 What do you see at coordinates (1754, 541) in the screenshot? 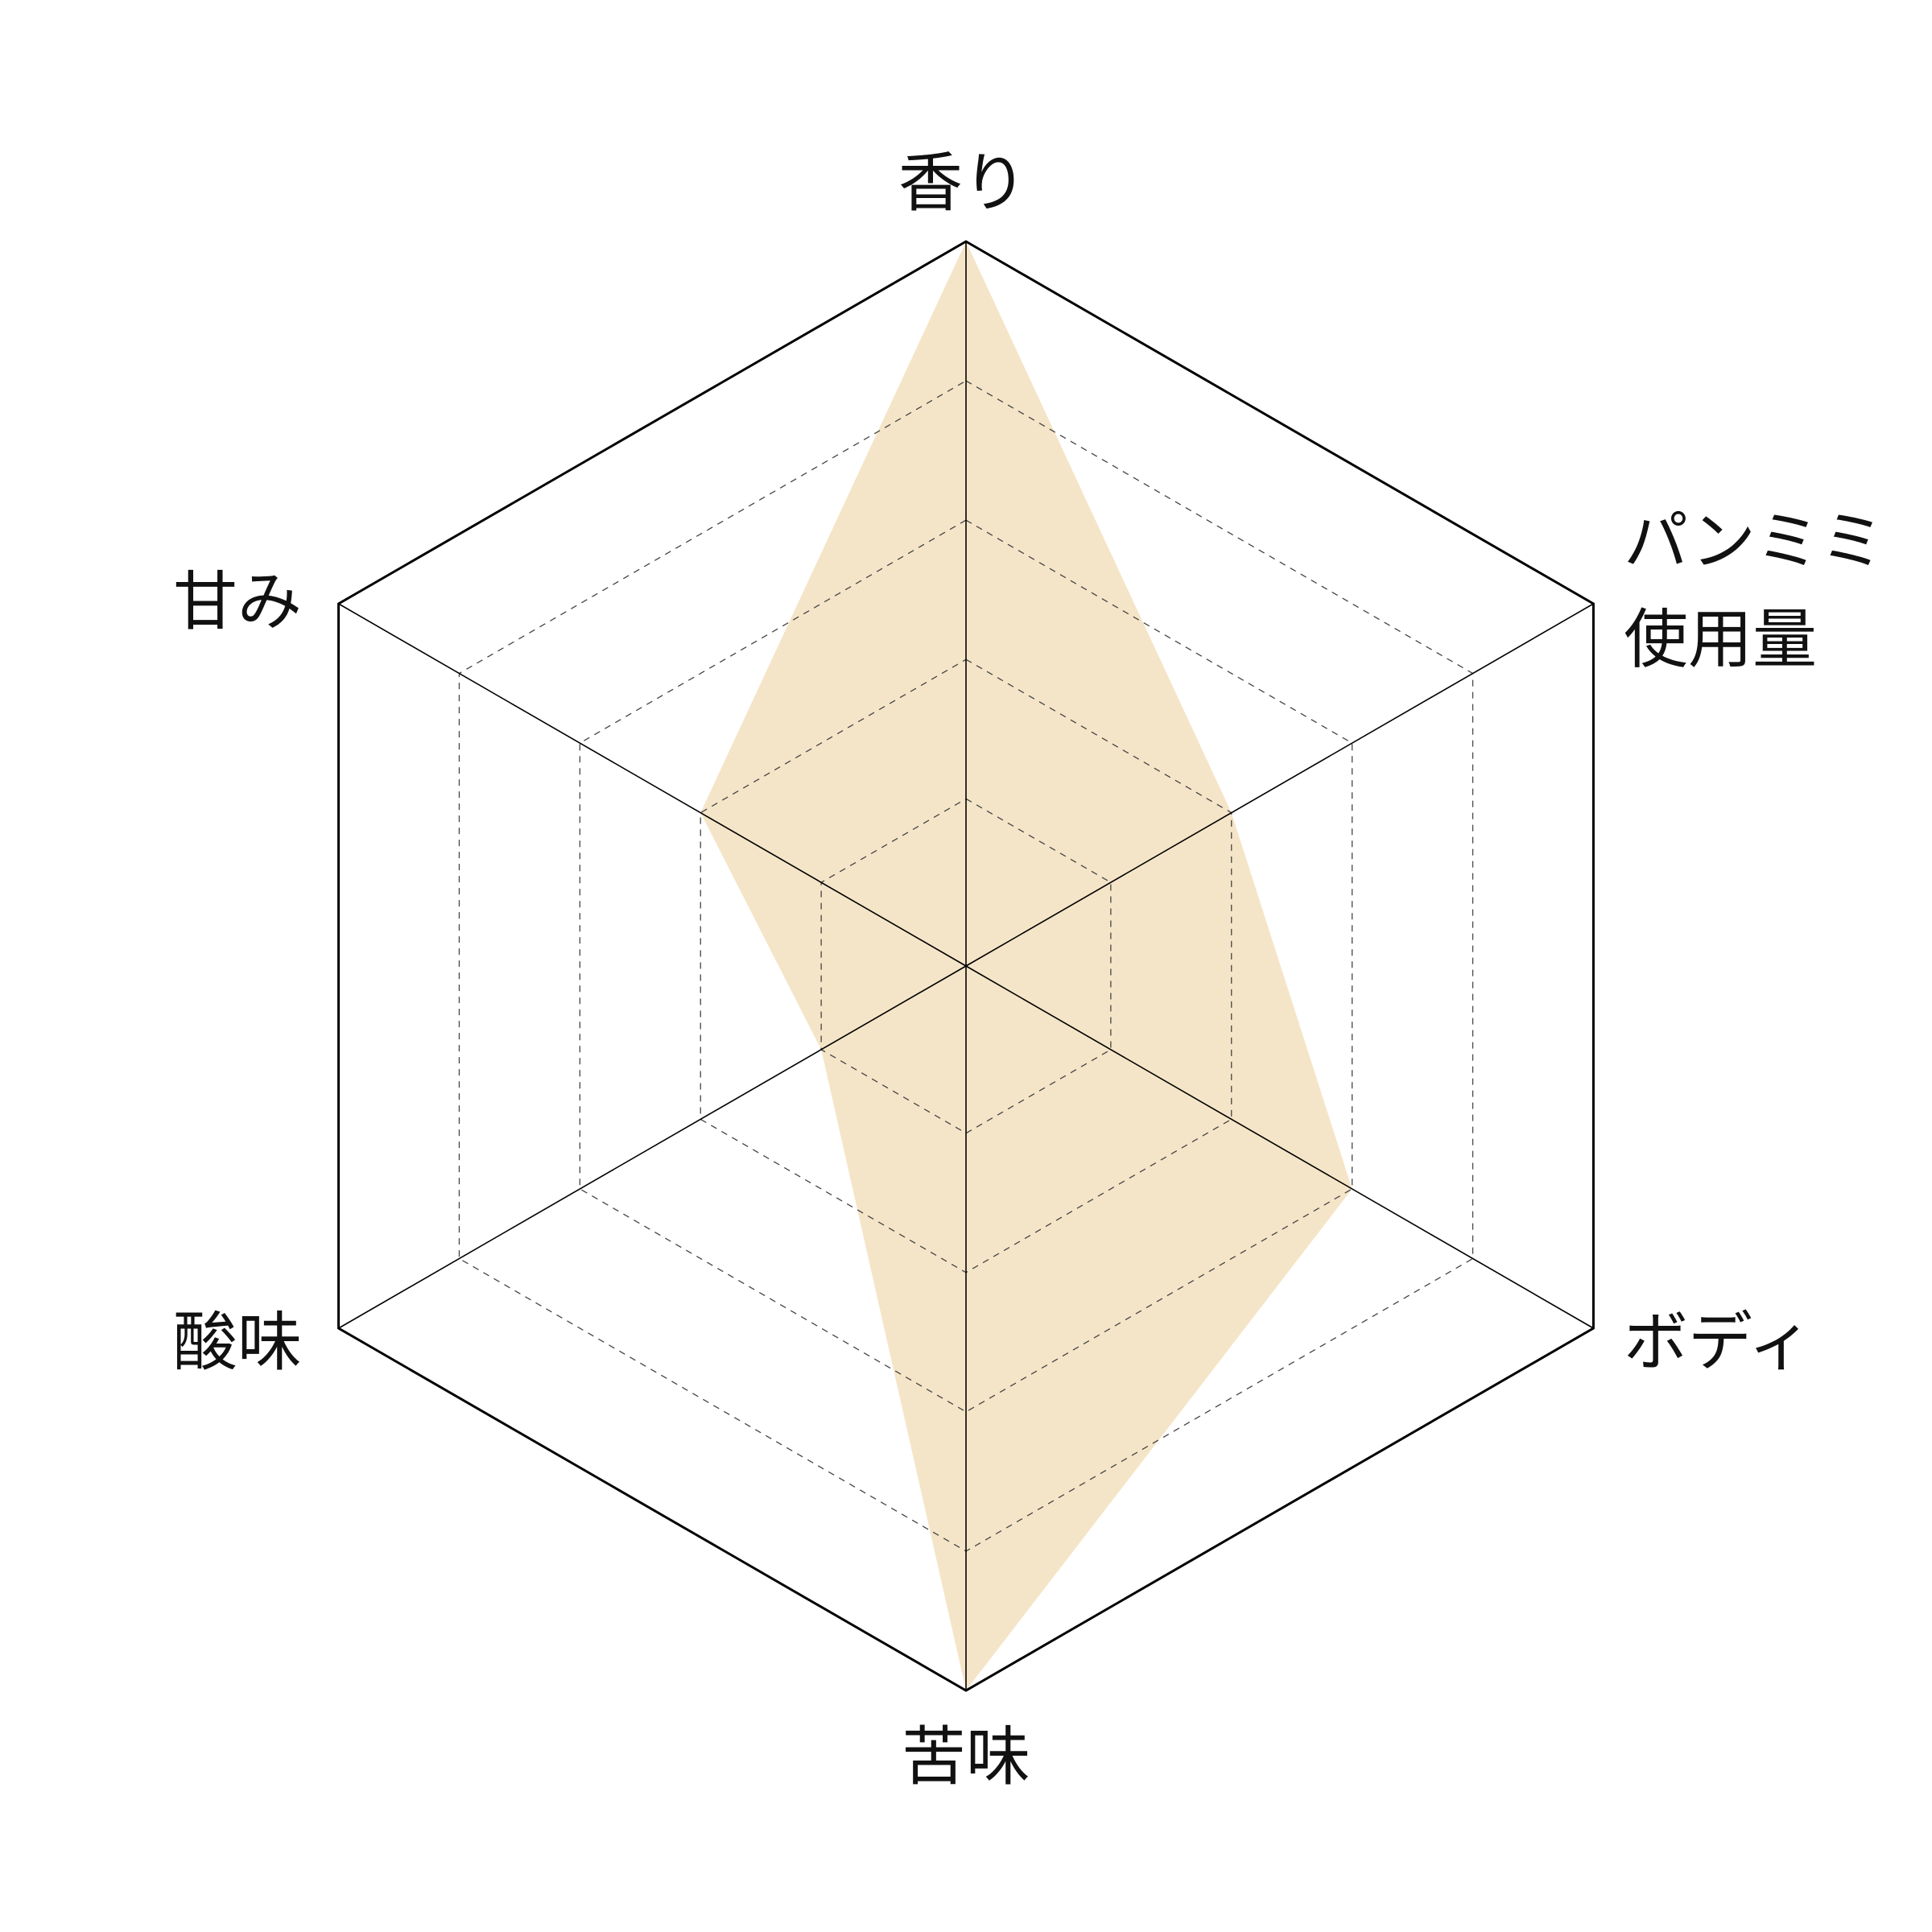
I see `axis-label: パンミミ` at bounding box center [1754, 541].